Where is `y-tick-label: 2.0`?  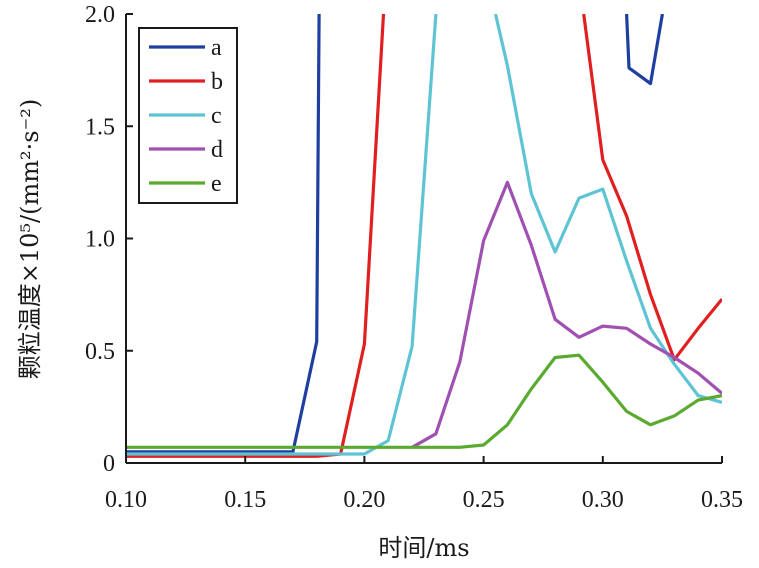
y-tick-label: 2.0 is located at coordinates (100, 15).